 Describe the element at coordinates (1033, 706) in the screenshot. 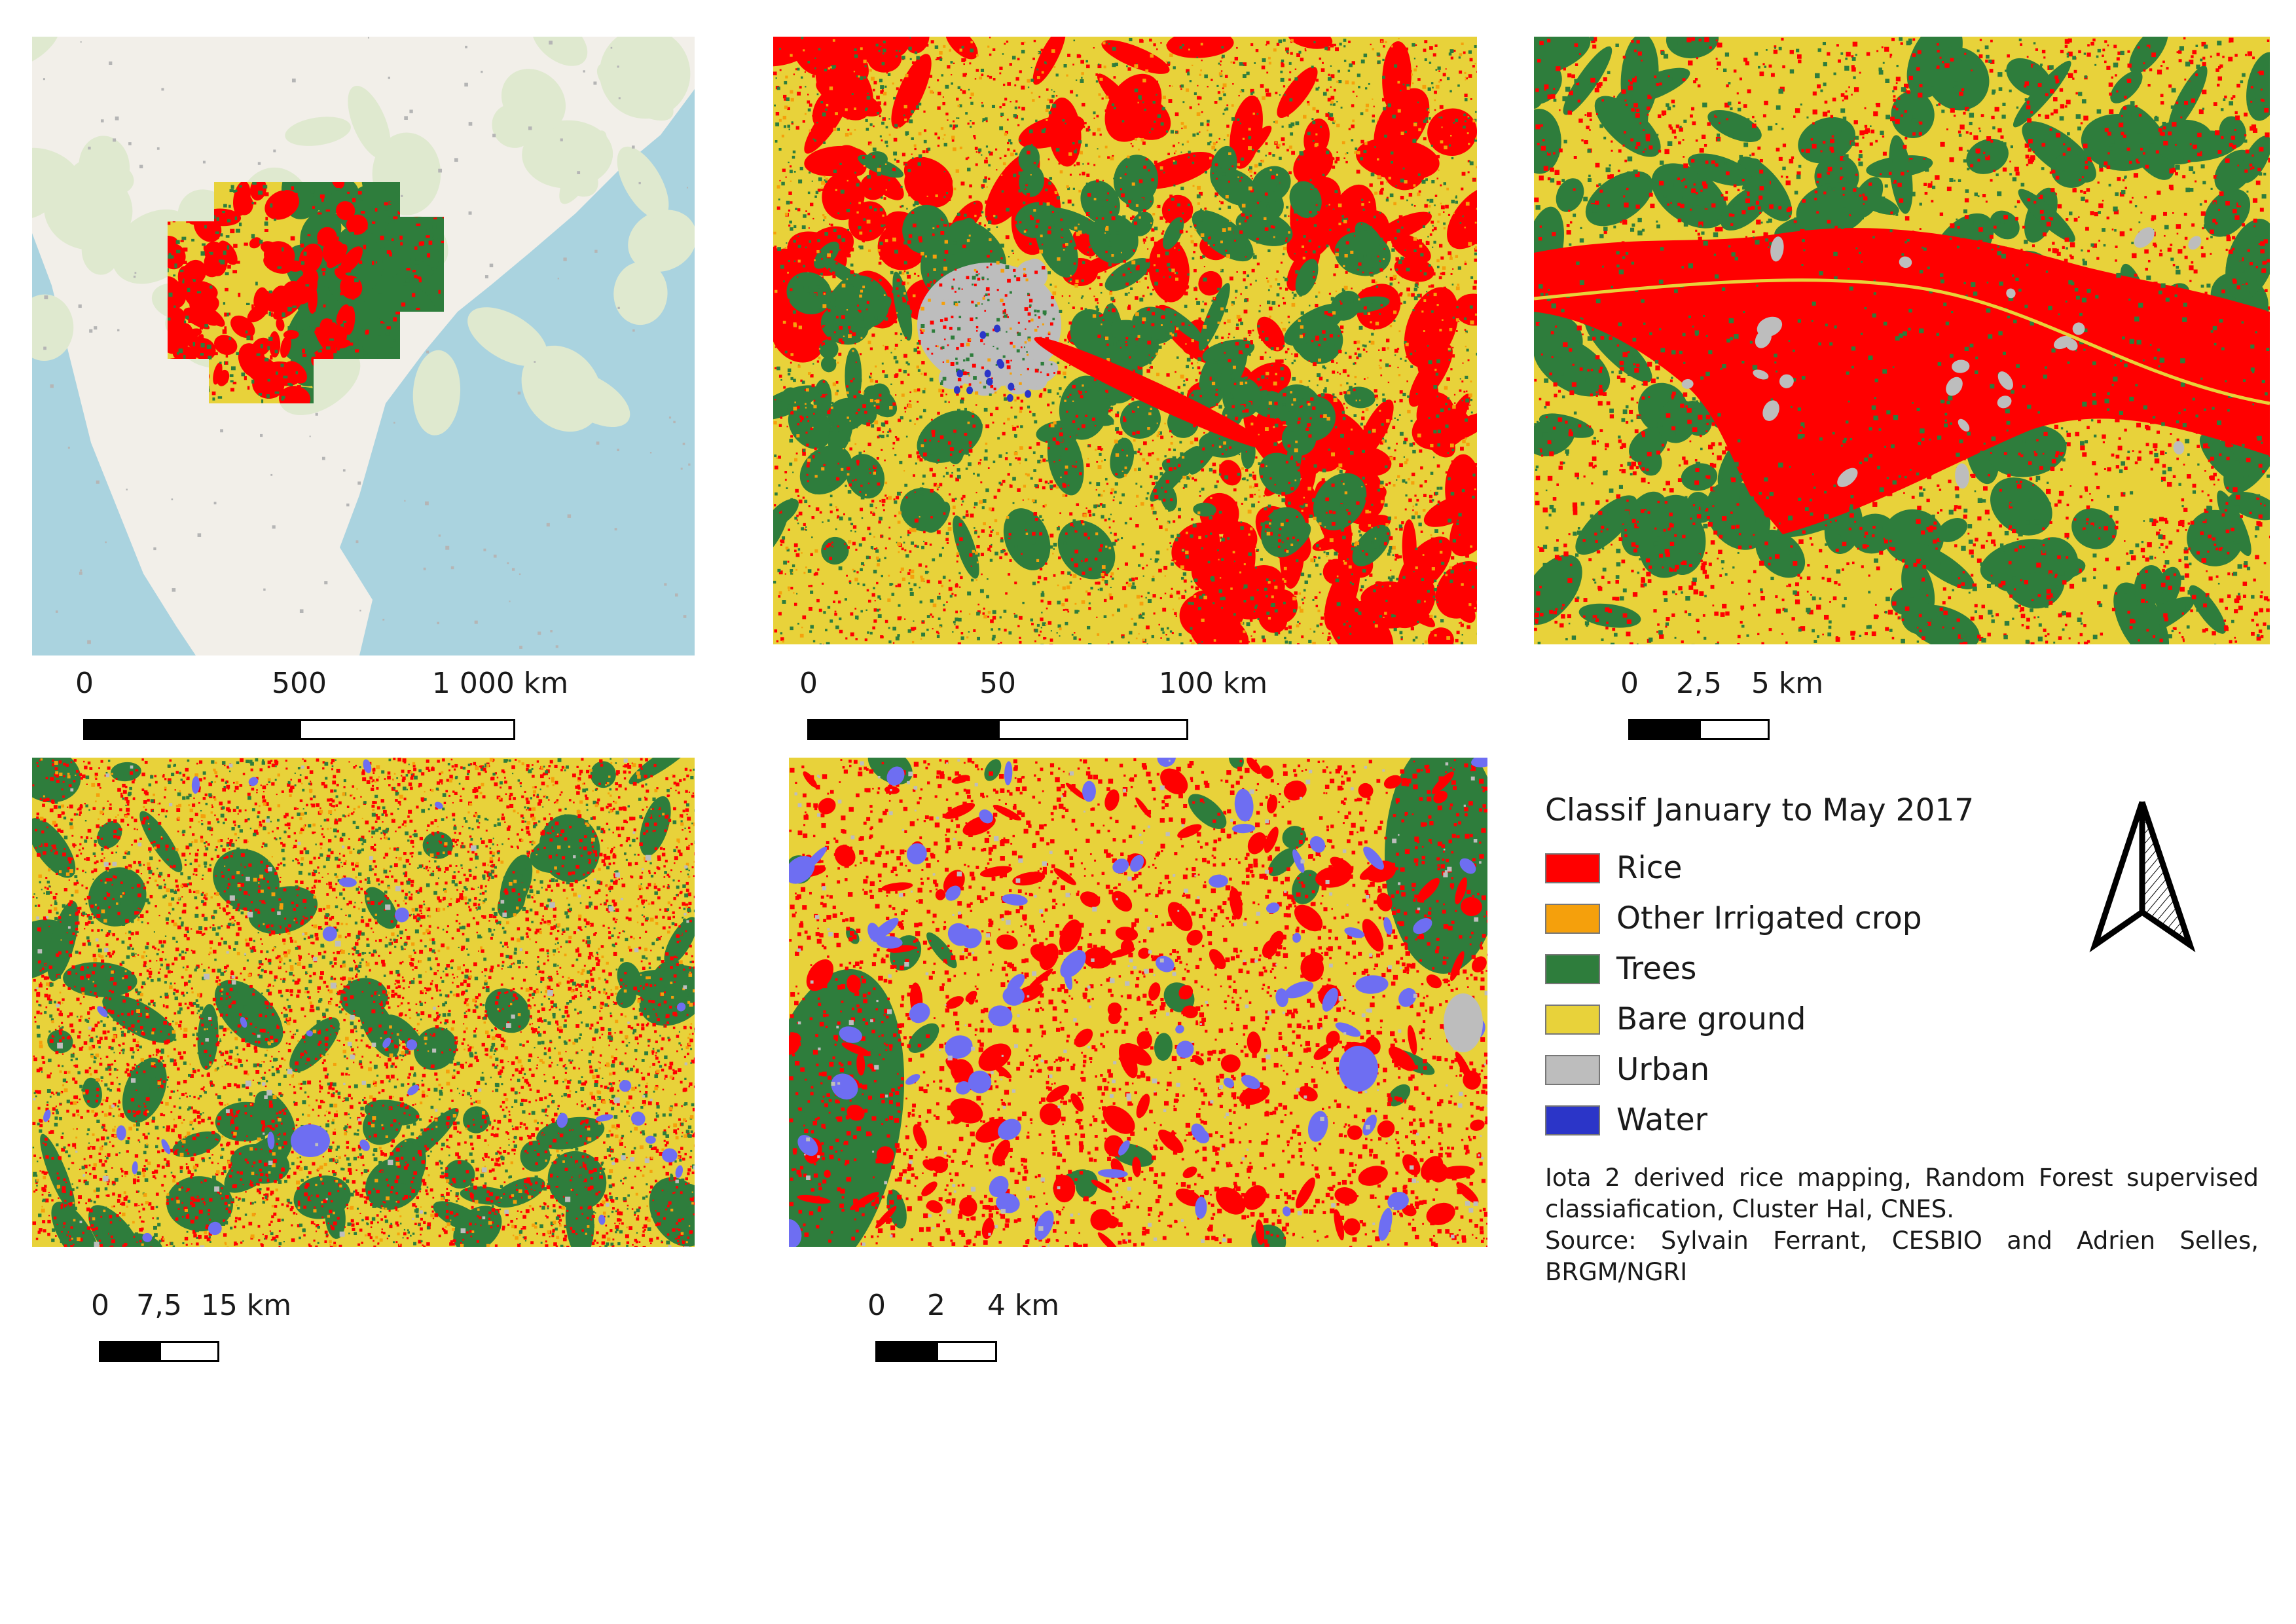

I see `scale-bar-regional: 0 50 100 km` at that location.